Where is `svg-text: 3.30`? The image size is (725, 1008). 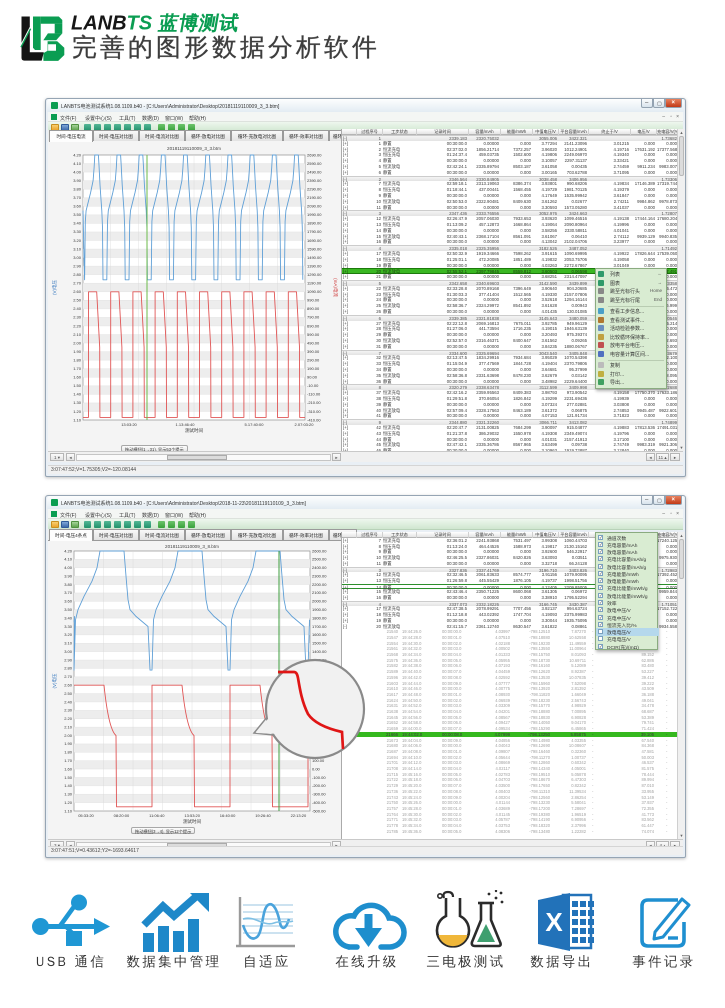 svg-text: 3.30 is located at coordinates (77, 231).